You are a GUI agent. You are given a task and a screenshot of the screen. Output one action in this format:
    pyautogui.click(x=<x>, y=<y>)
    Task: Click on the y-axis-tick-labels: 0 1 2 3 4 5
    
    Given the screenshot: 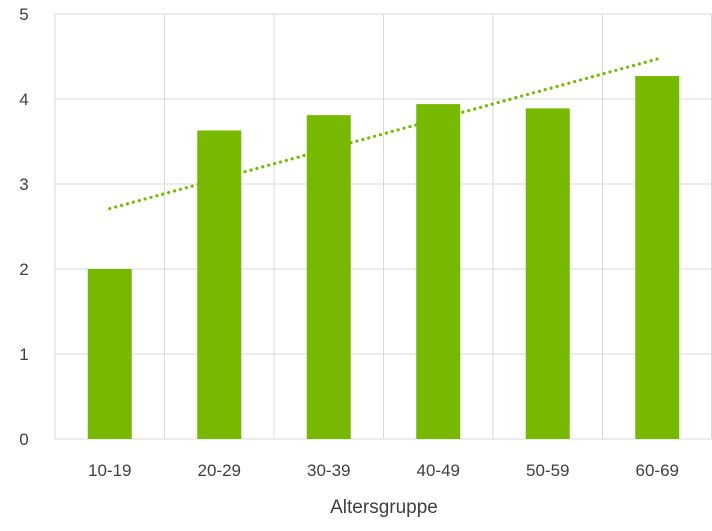 What is the action you would take?
    pyautogui.click(x=23, y=227)
    